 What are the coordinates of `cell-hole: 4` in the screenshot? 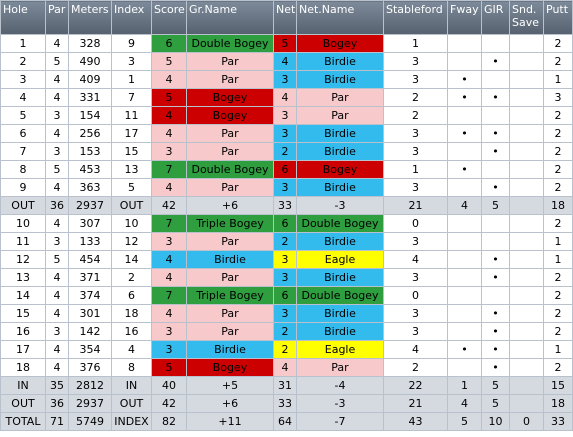 It's located at (23, 97).